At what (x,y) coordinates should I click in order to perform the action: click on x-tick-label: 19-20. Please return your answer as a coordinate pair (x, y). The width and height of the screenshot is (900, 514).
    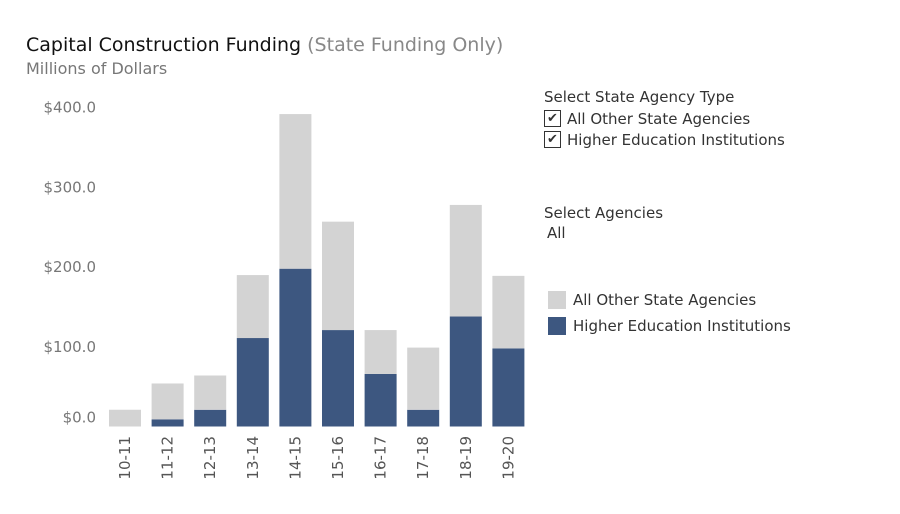
    Looking at the image, I should click on (508, 458).